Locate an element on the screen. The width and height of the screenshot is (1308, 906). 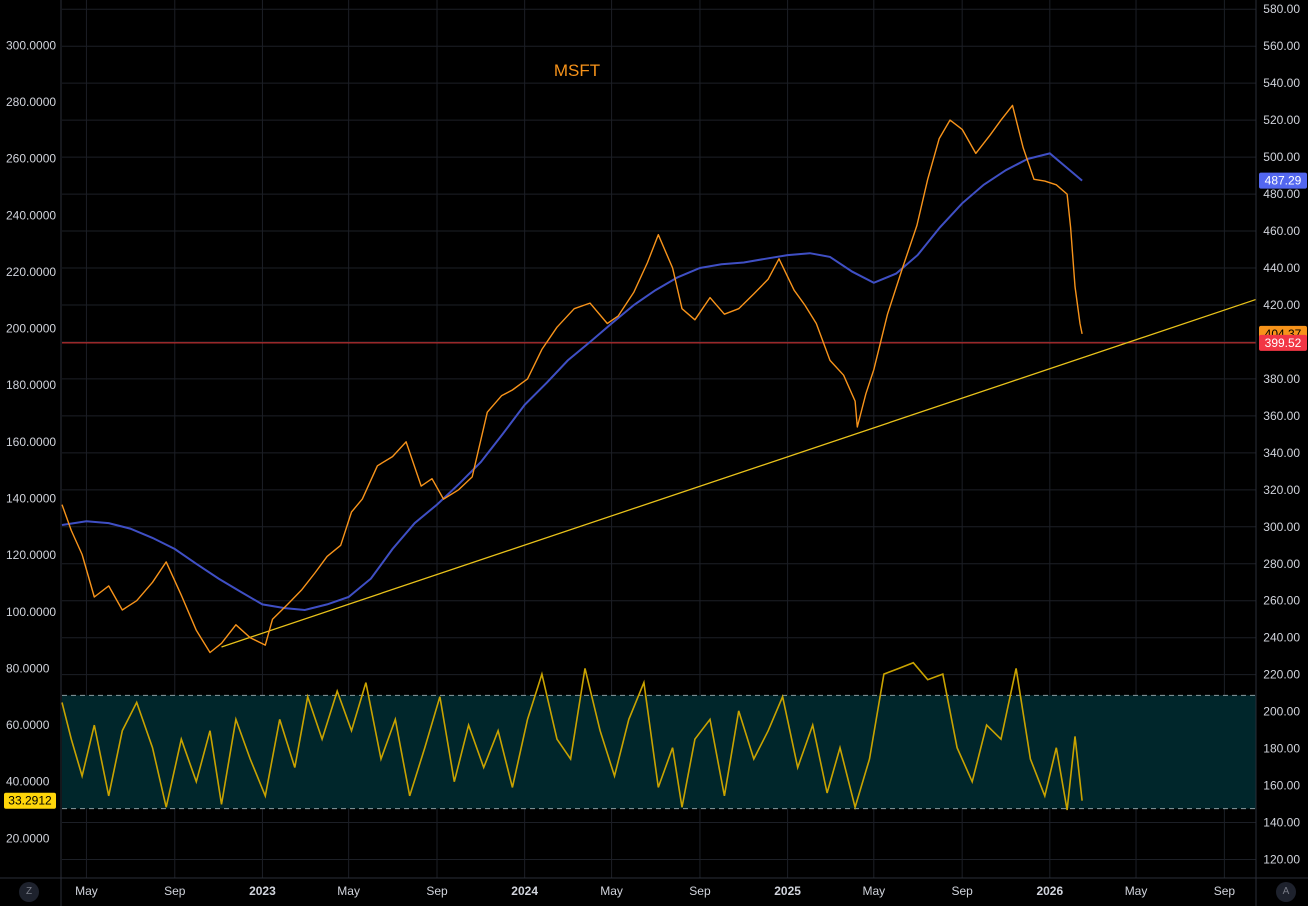
oscillator-tick-label: 100.0000 is located at coordinates (31, 612).